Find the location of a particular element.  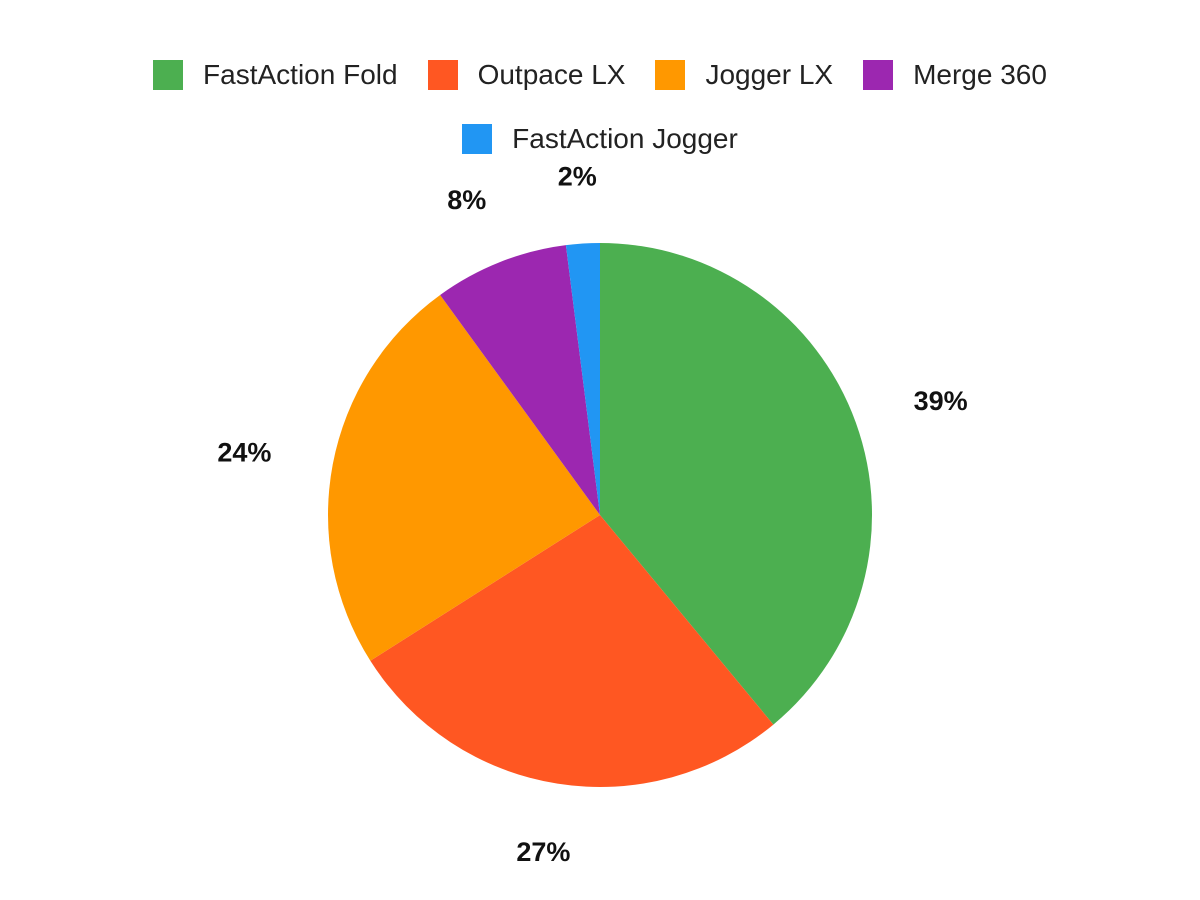

legend-label: FastAction Fold is located at coordinates (300, 74).